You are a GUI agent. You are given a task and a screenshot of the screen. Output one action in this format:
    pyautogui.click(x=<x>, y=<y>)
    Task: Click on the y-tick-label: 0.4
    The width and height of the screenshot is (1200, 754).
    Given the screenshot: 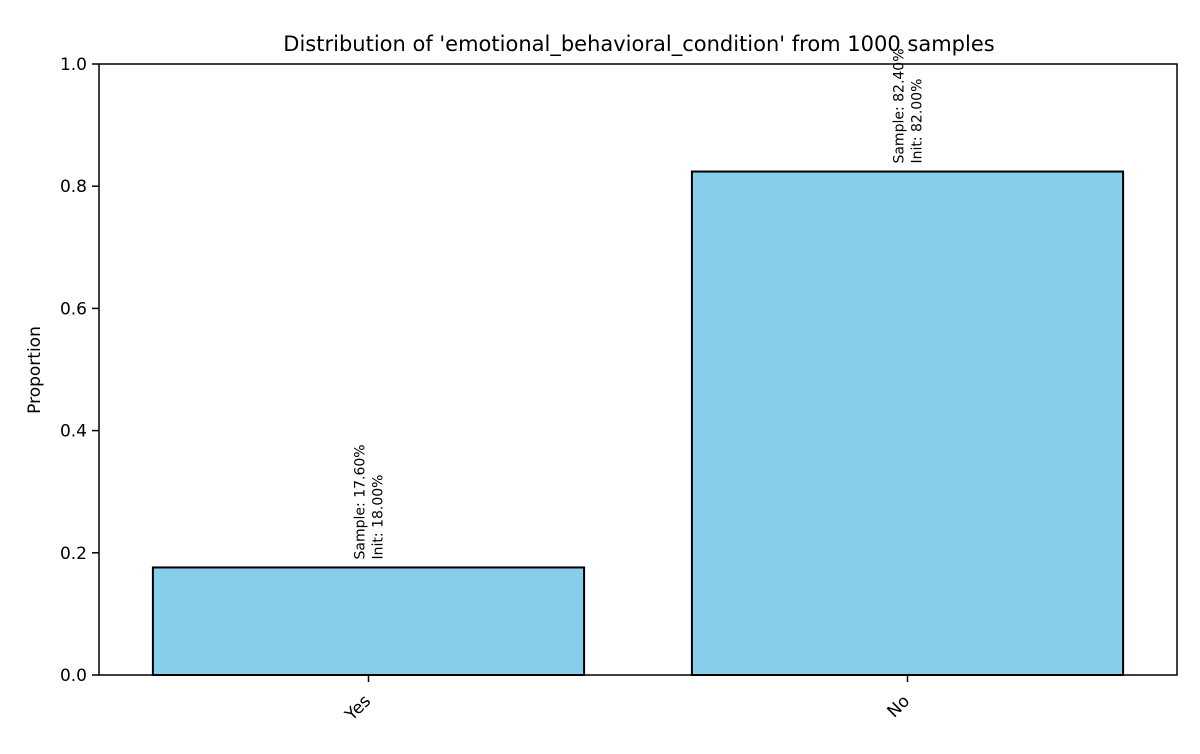 What is the action you would take?
    pyautogui.click(x=73, y=432)
    